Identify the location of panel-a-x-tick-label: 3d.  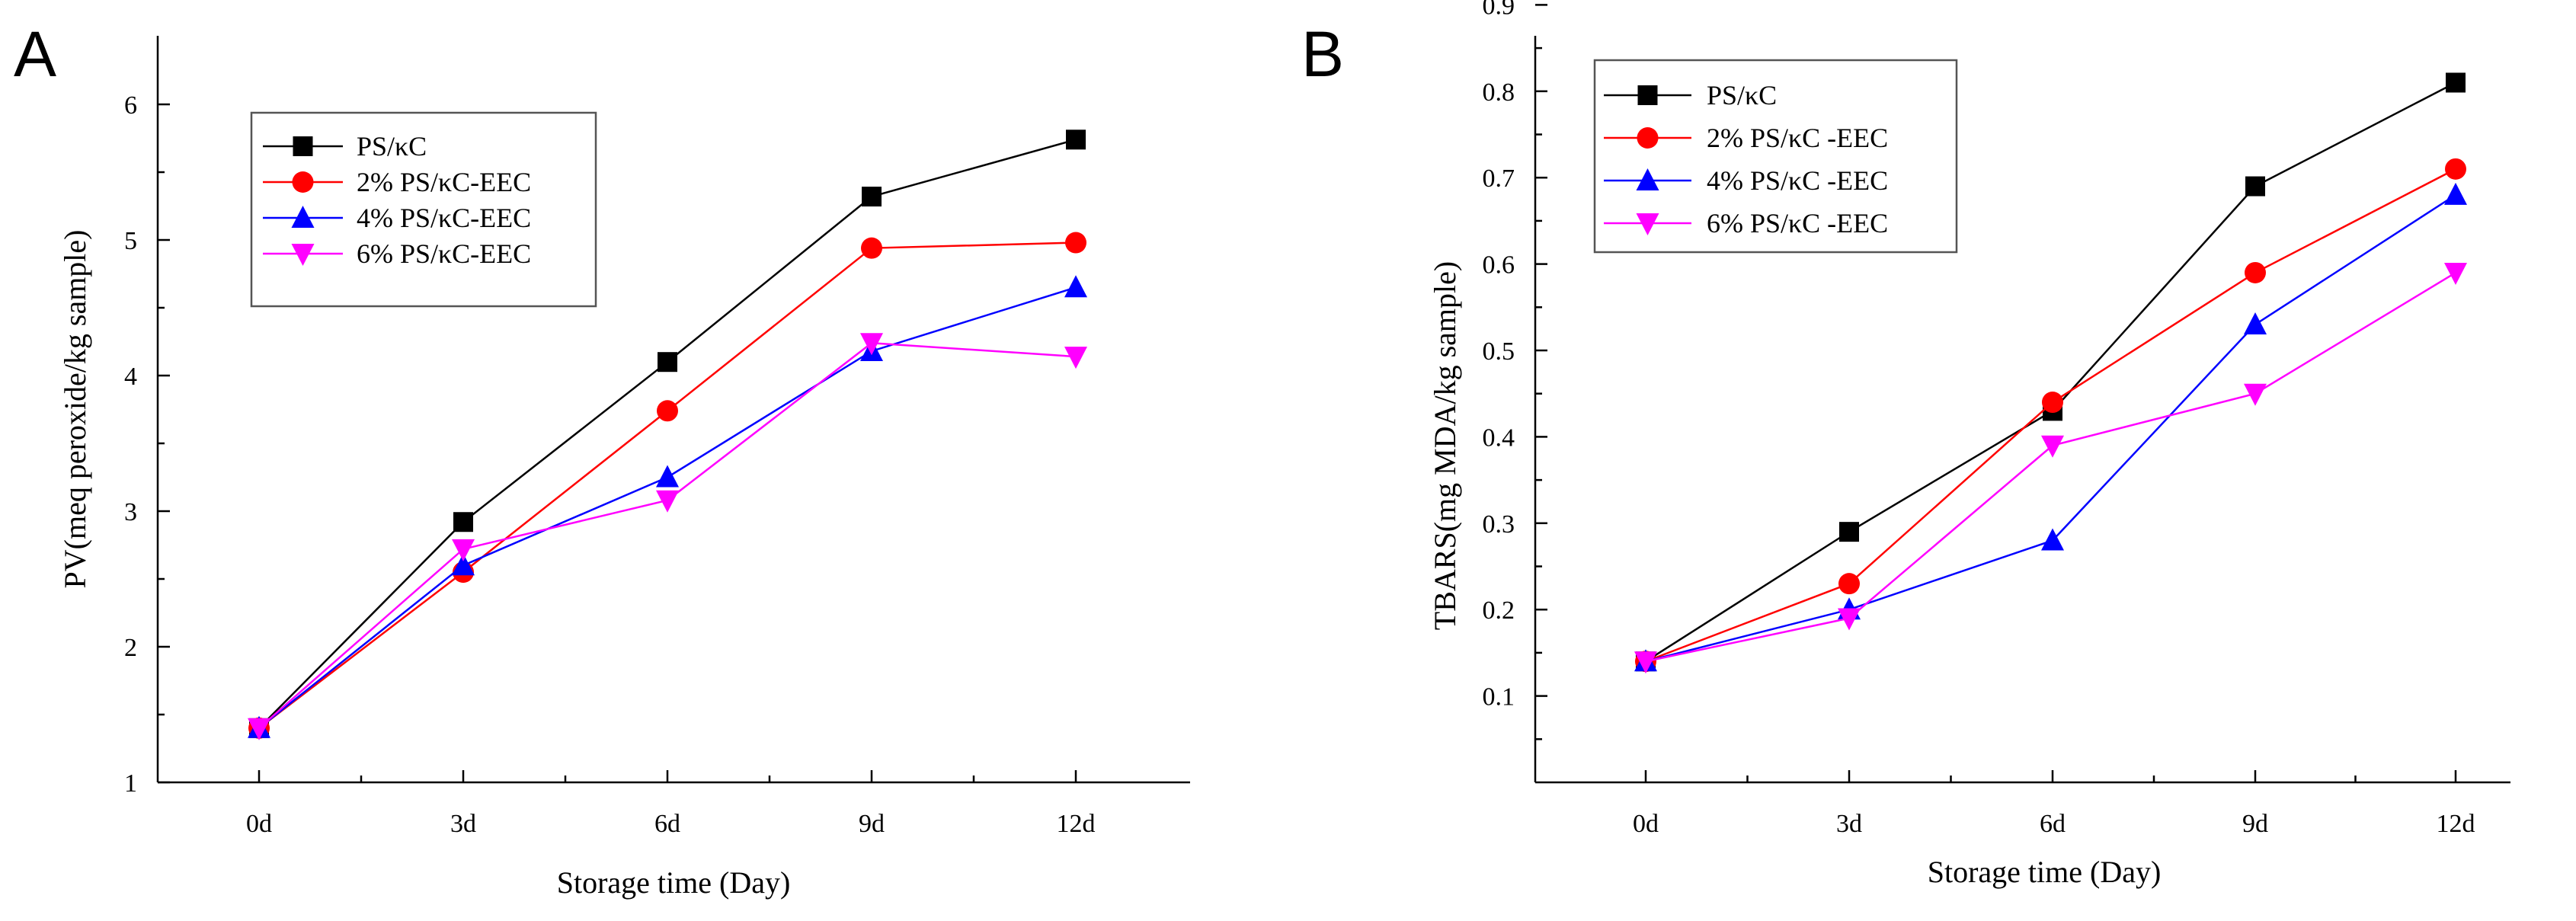
(463, 824).